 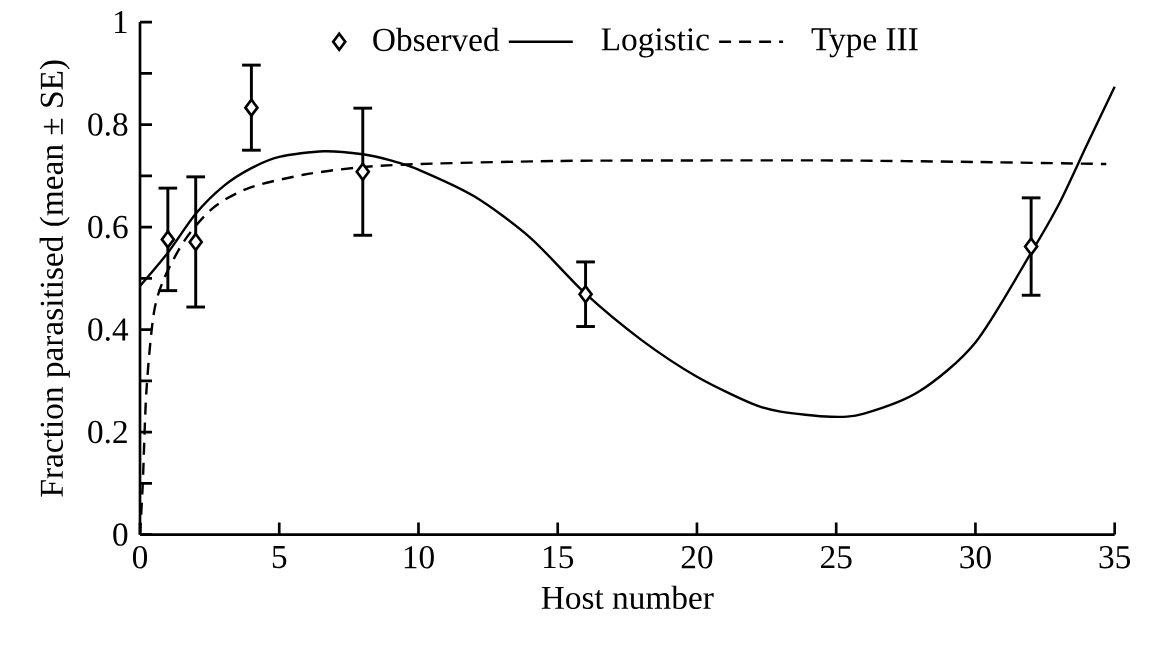 What do you see at coordinates (627, 597) in the screenshot?
I see `x-axis-title: Host number` at bounding box center [627, 597].